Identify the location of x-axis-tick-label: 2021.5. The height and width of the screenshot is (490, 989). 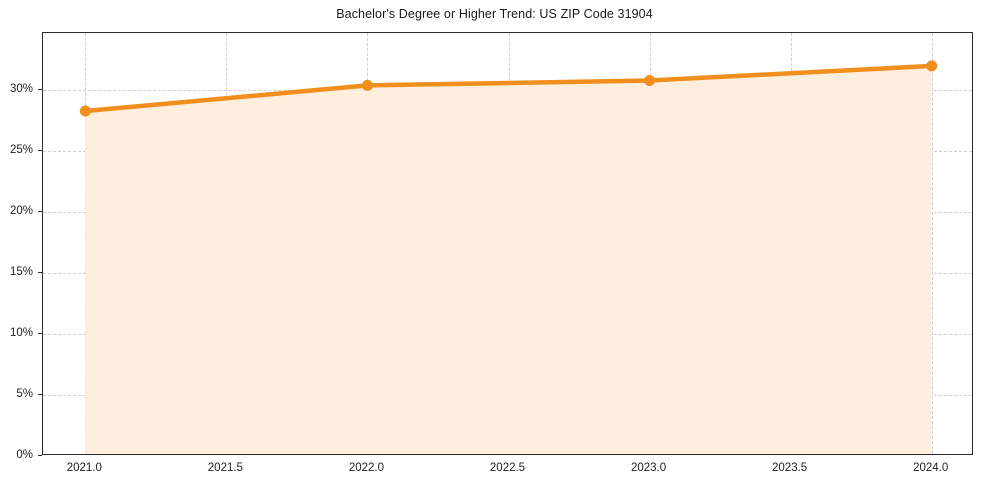
(225, 468).